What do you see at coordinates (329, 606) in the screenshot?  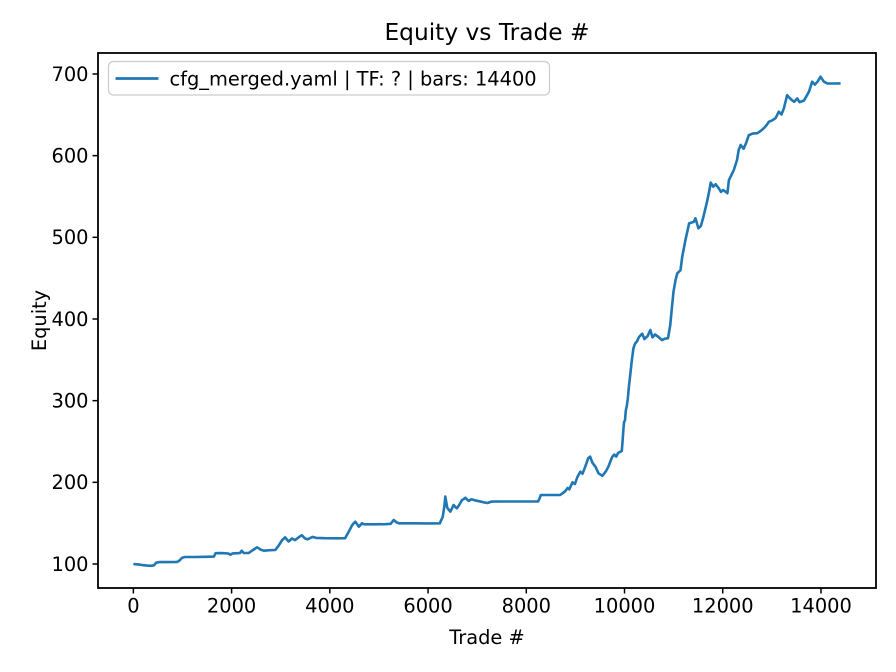 I see `x-tick-label: 4000` at bounding box center [329, 606].